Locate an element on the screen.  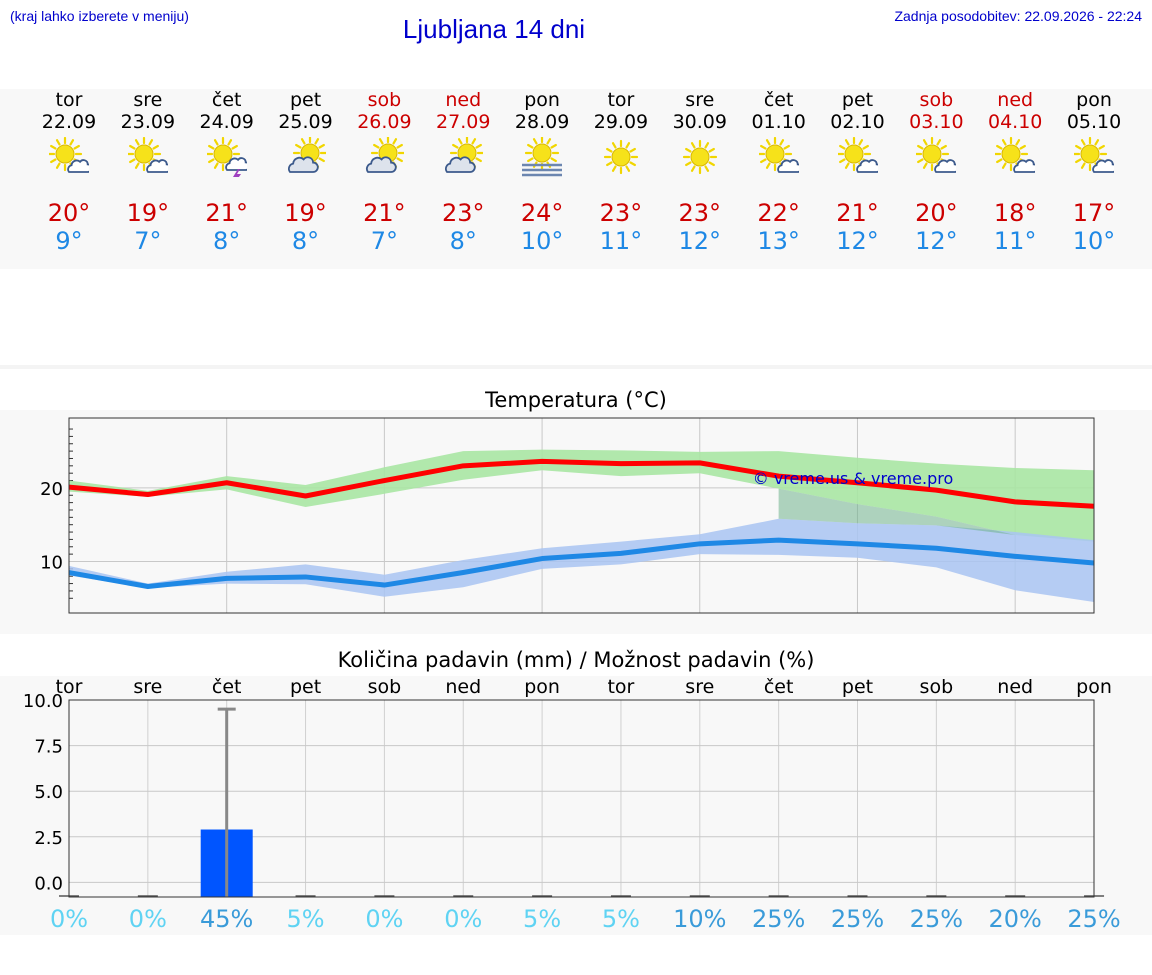
min-temperature: 10° is located at coordinates (542, 241).